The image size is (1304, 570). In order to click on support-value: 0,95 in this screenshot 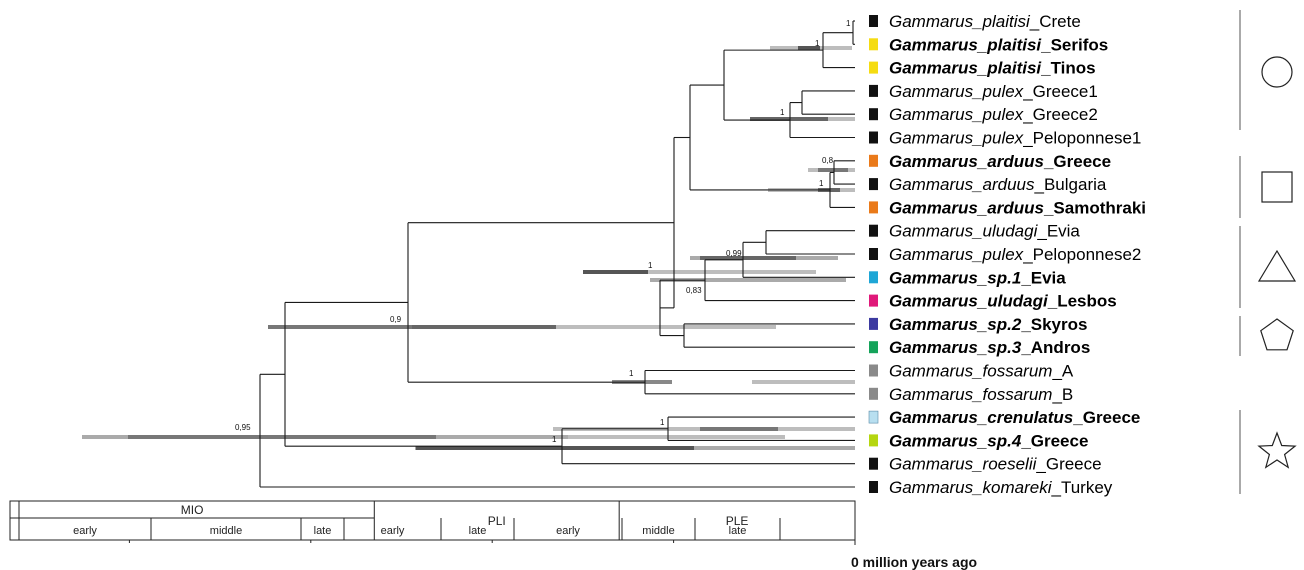, I will do `click(243, 427)`.